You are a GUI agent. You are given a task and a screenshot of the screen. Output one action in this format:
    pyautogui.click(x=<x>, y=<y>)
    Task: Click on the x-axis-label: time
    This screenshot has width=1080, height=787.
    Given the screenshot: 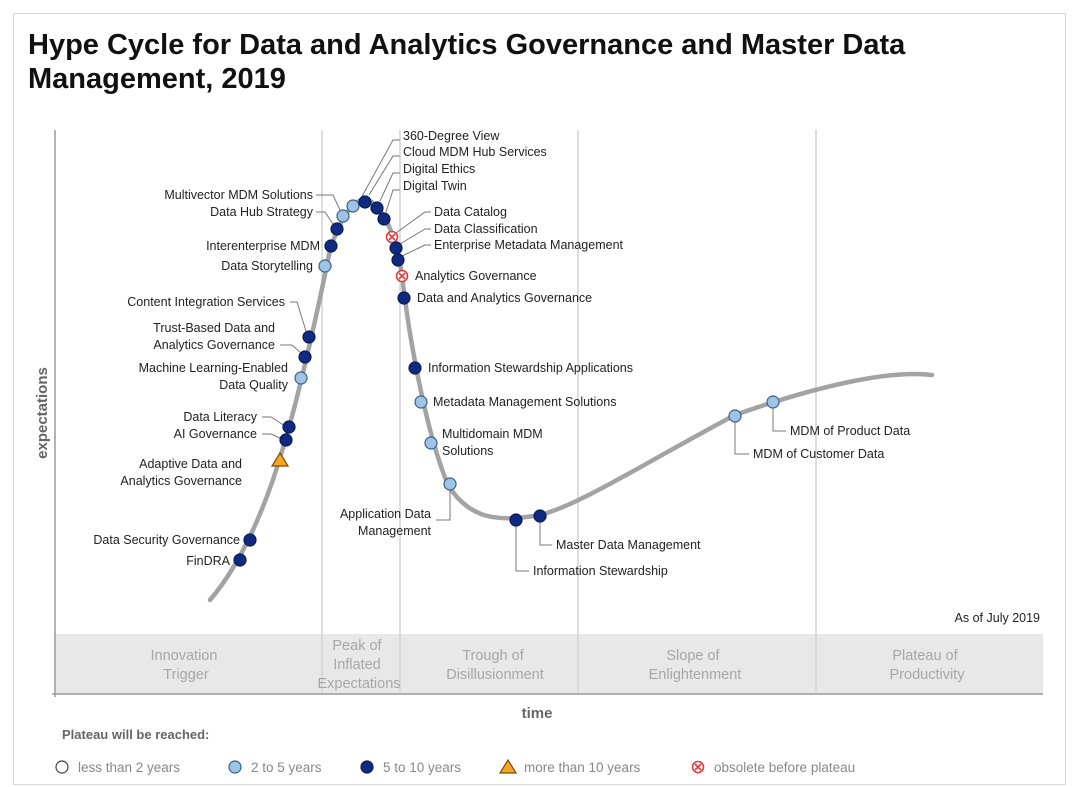 What is the action you would take?
    pyautogui.click(x=537, y=713)
    